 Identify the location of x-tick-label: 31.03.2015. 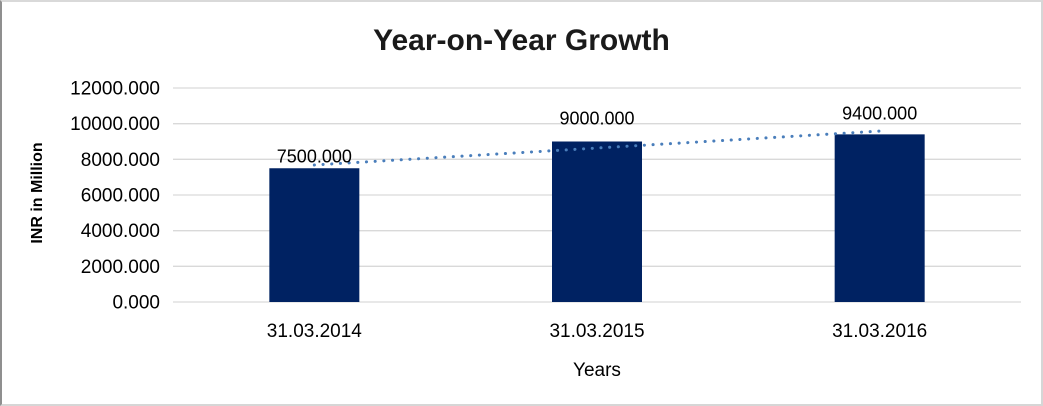
(596, 331).